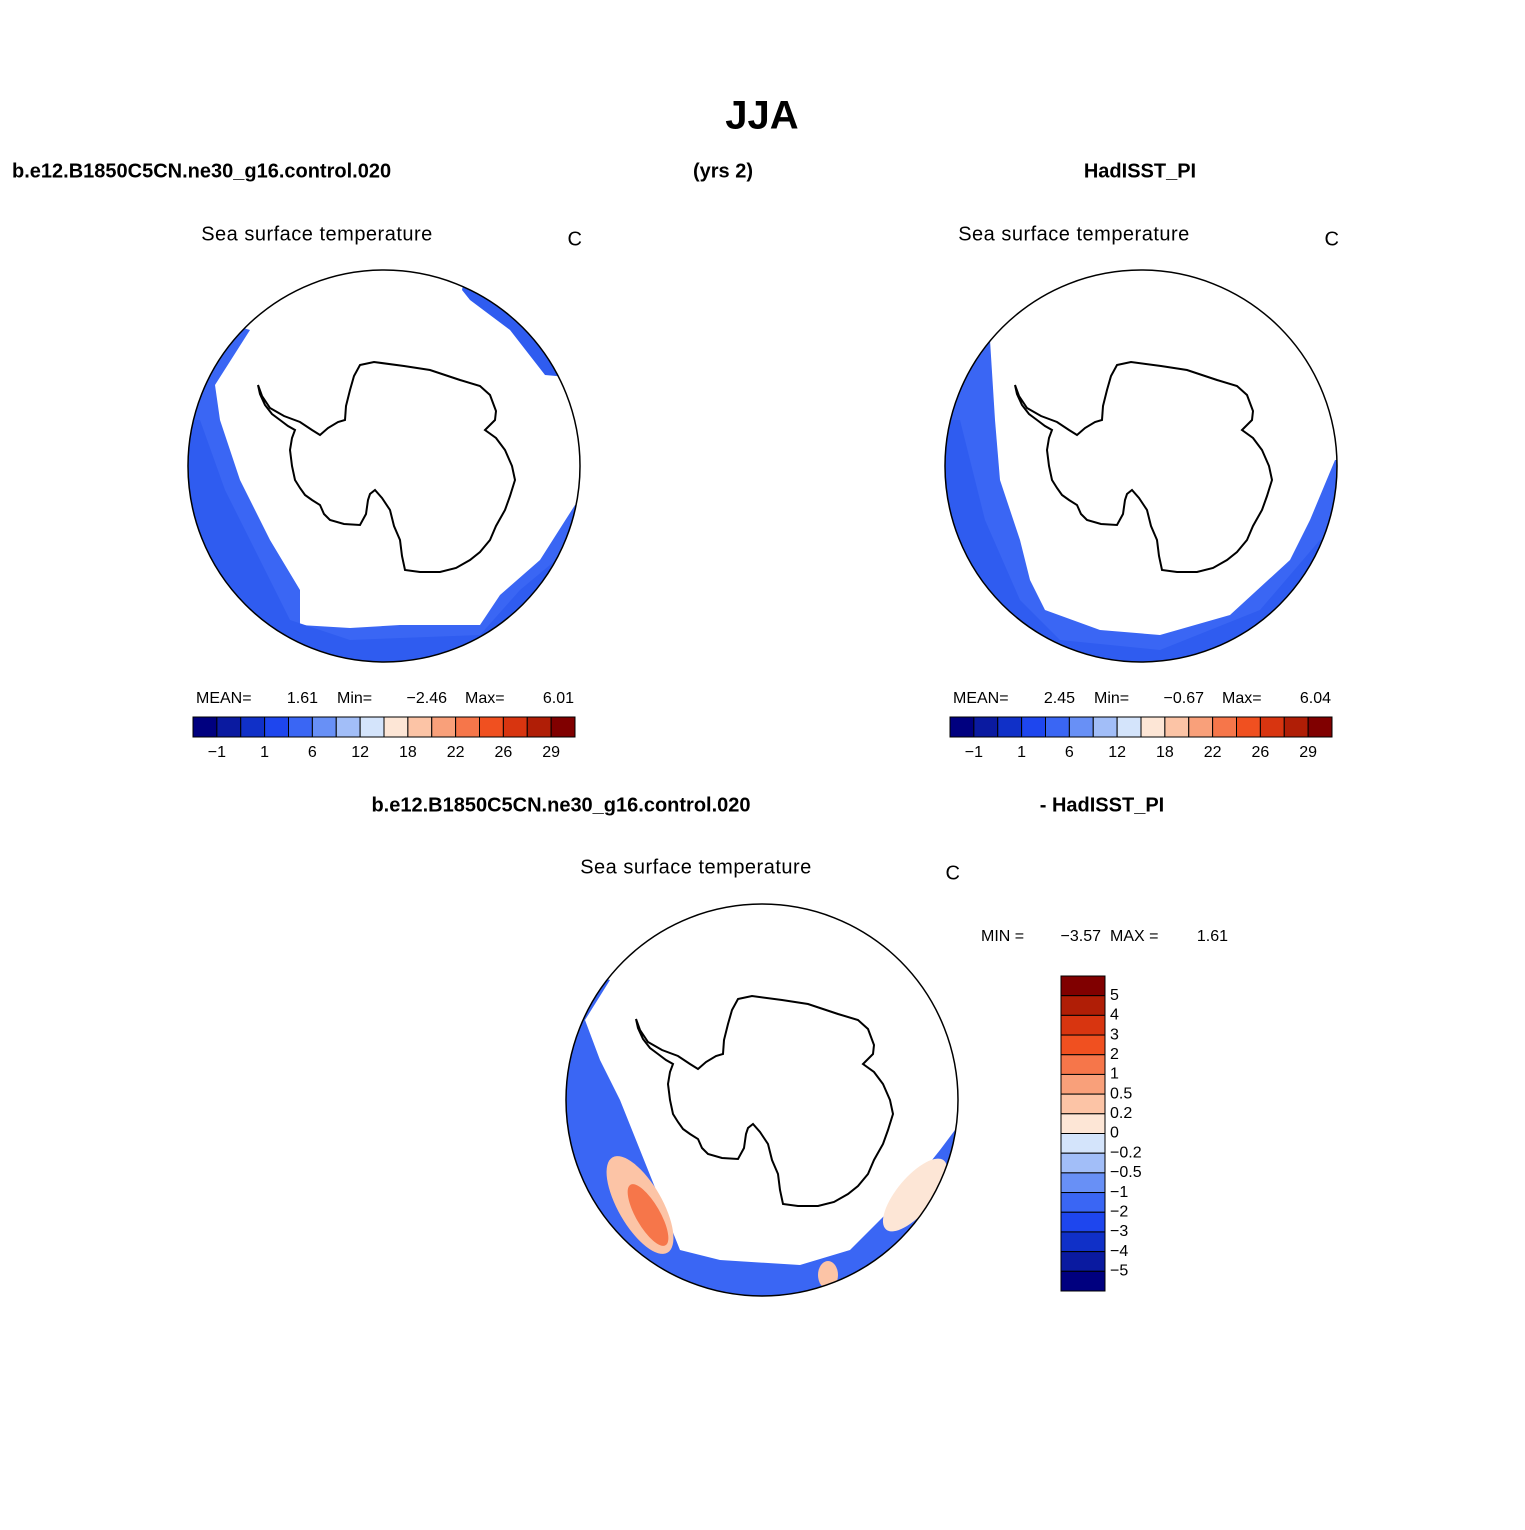  What do you see at coordinates (761, 116) in the screenshot?
I see `figure-title: JJA` at bounding box center [761, 116].